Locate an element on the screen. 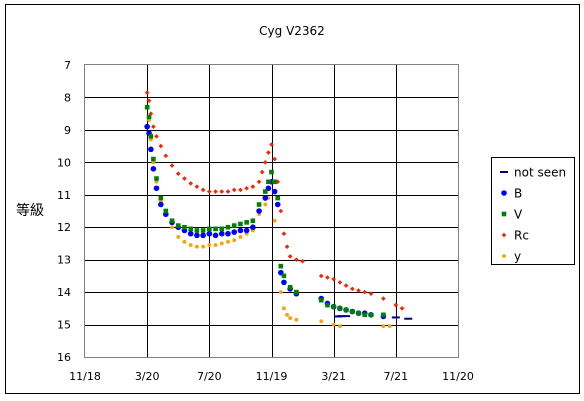 Image resolution: width=584 pixels, height=401 pixels. legend-entry: y is located at coordinates (517, 257).